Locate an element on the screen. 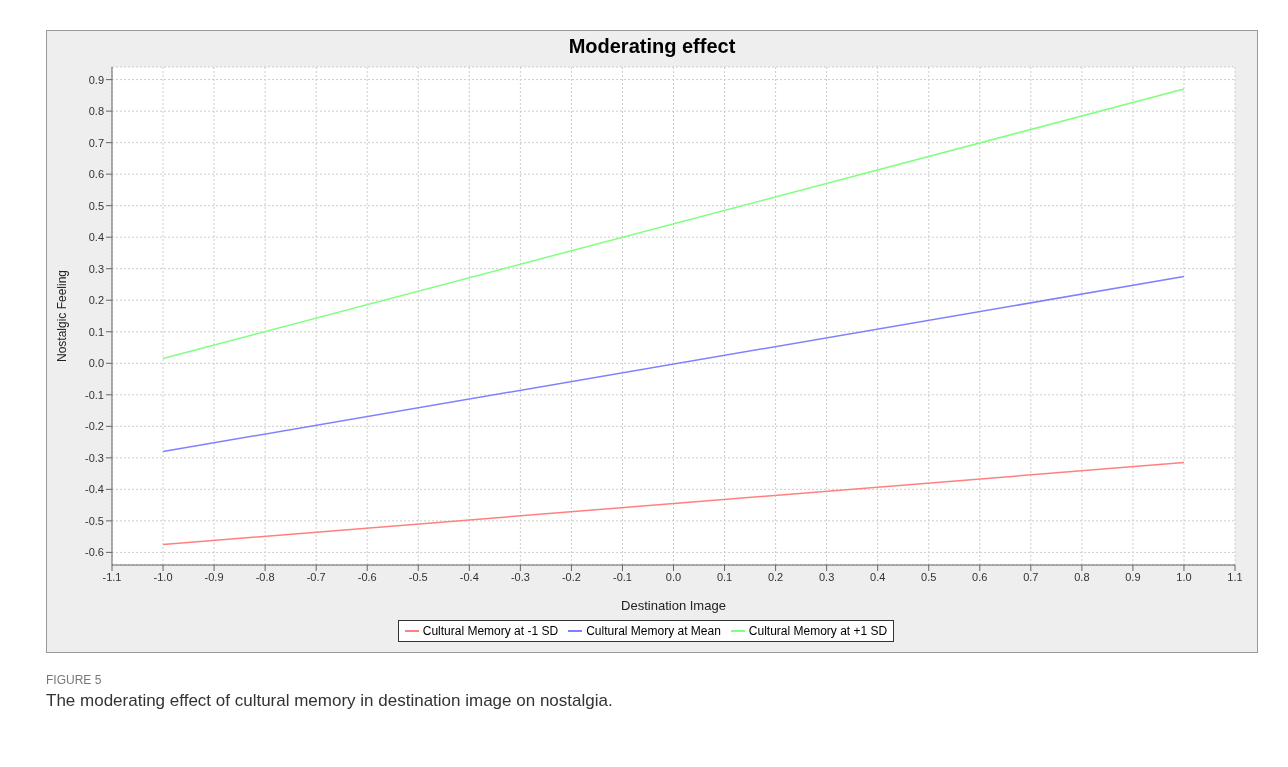  x-tick-label: 1.0 is located at coordinates (1184, 576).